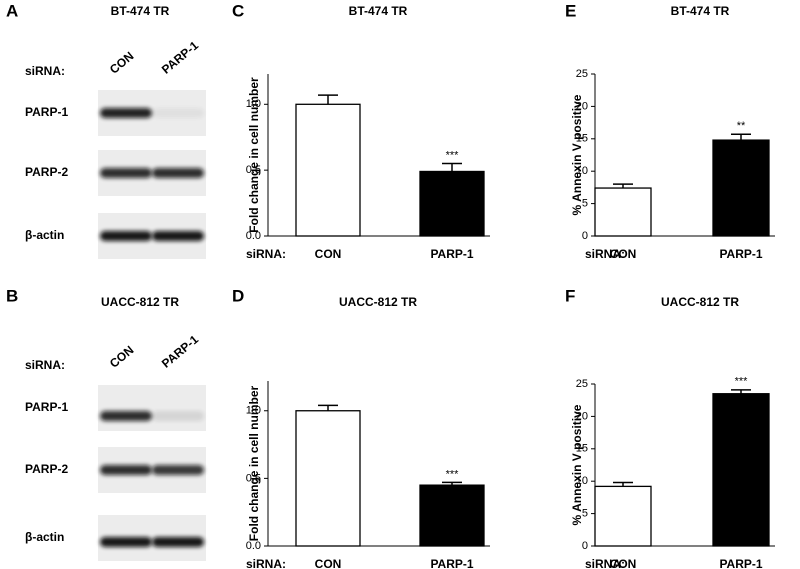  Describe the element at coordinates (570, 10) in the screenshot. I see `panel-letter: E` at that location.